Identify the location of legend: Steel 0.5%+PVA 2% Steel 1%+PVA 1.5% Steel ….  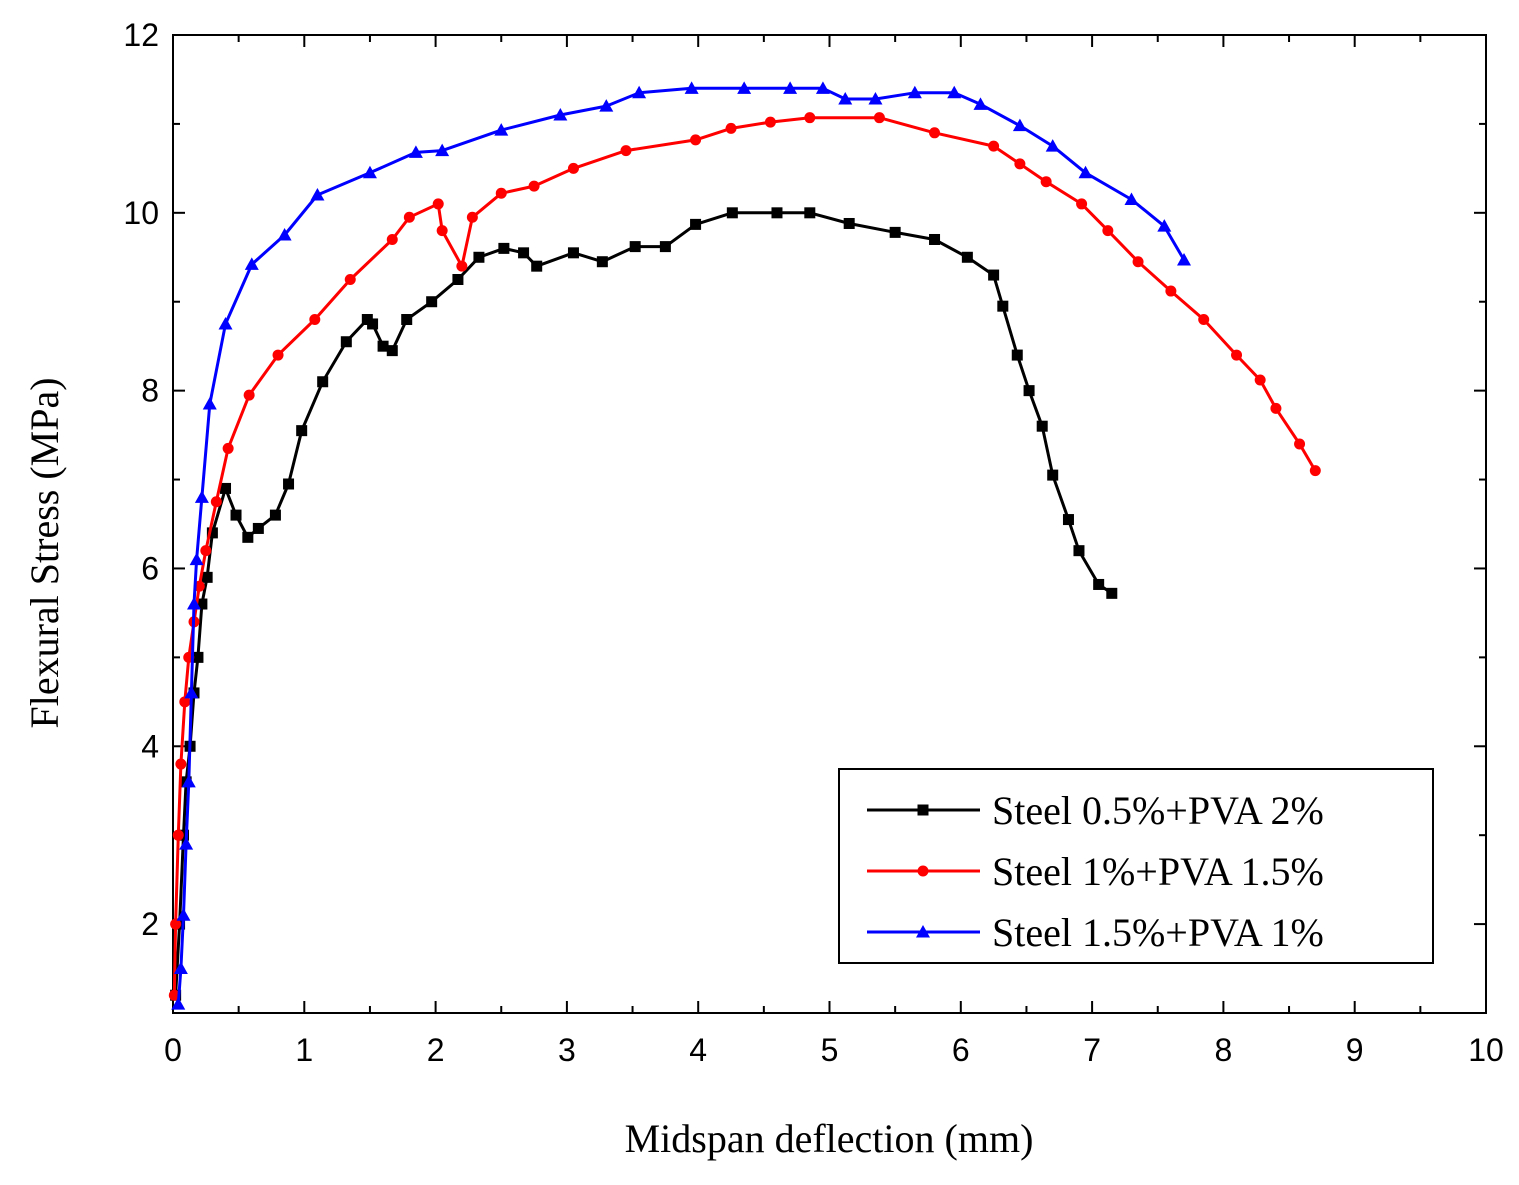
(1136, 866).